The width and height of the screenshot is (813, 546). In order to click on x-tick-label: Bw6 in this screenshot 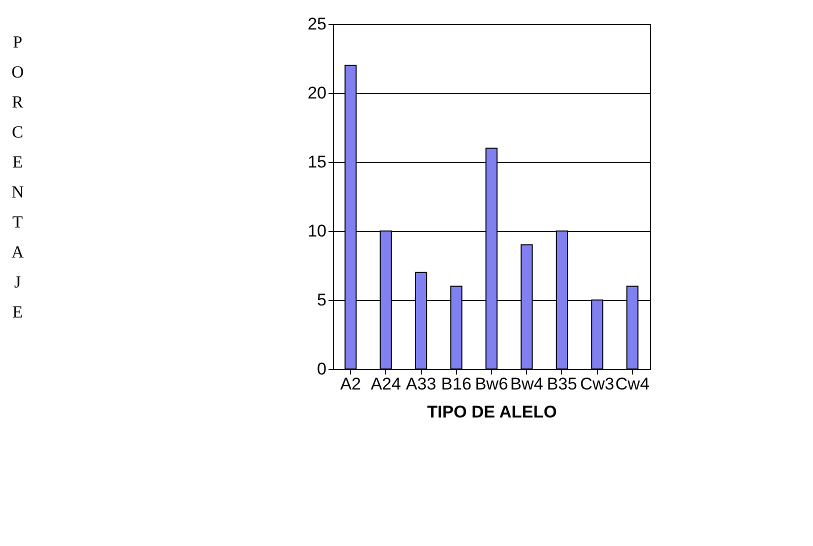, I will do `click(491, 384)`.